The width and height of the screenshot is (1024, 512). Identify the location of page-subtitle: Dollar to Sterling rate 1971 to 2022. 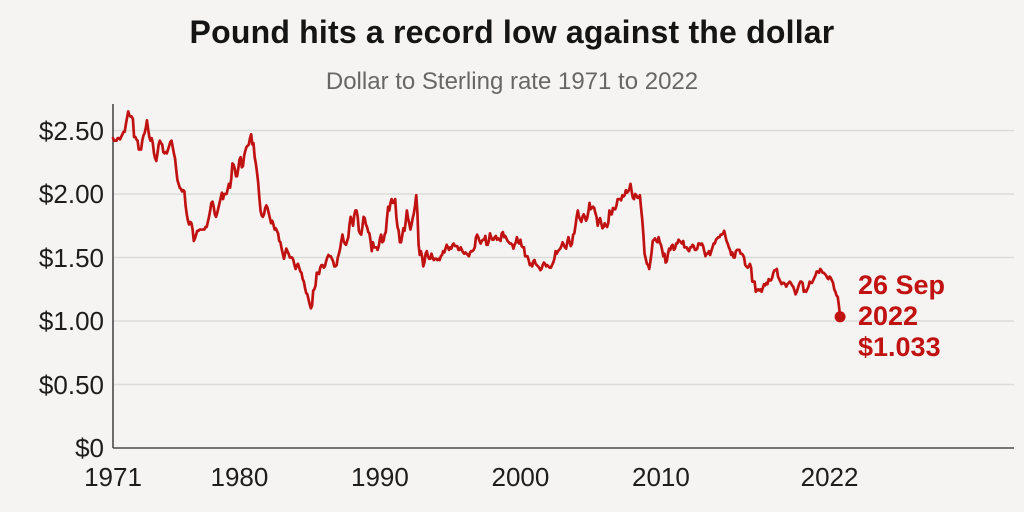
(512, 81).